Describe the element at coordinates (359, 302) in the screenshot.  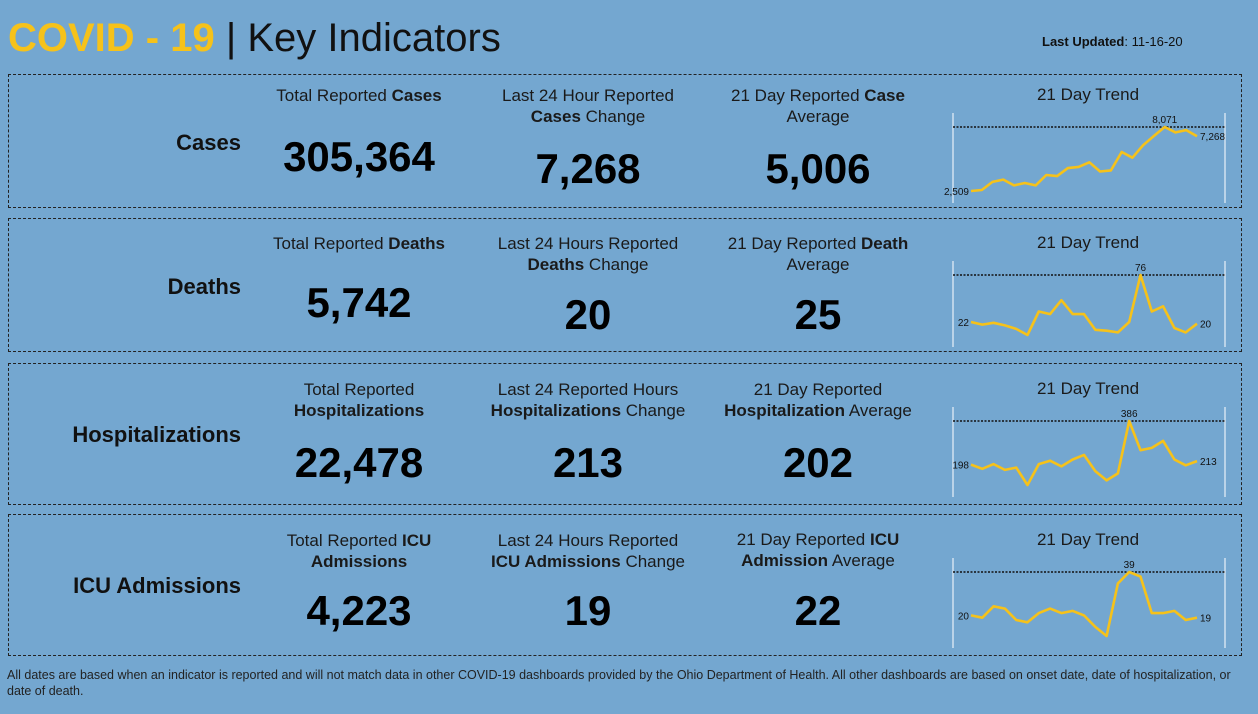
I see `total-deaths-value: 5,742` at that location.